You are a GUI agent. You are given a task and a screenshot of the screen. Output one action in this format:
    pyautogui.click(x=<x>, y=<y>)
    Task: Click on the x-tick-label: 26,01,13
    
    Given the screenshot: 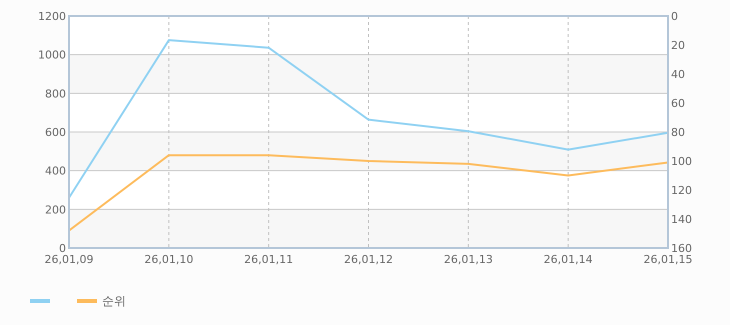 What is the action you would take?
    pyautogui.click(x=468, y=259)
    